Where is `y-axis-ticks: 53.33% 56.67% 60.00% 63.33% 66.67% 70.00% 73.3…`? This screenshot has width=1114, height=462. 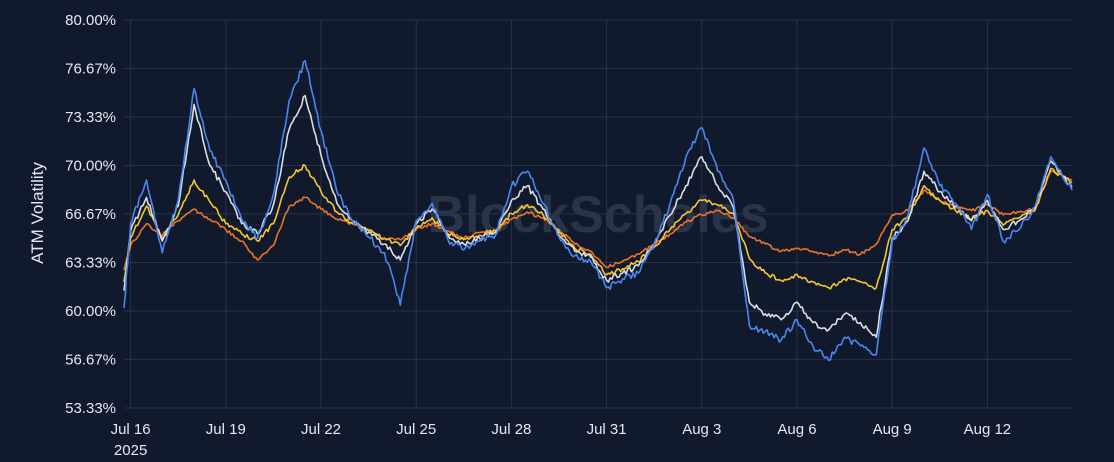 y-axis-ticks: 53.33% 56.67% 60.00% 63.33% 66.67% 70.00% 73.3… is located at coordinates (90, 214).